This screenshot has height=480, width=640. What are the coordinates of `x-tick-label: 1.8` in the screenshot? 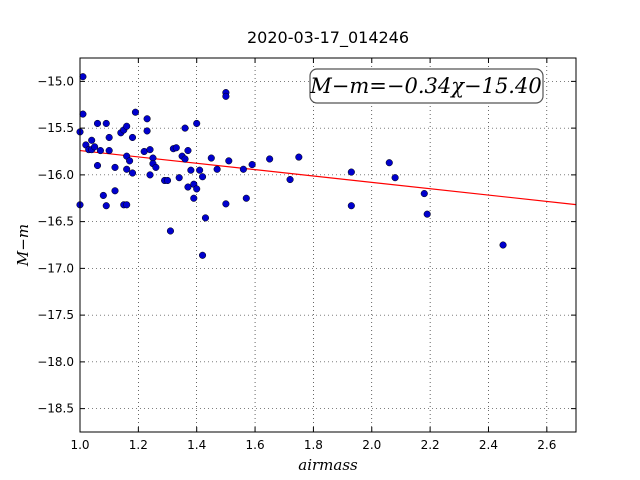 It's located at (313, 445).